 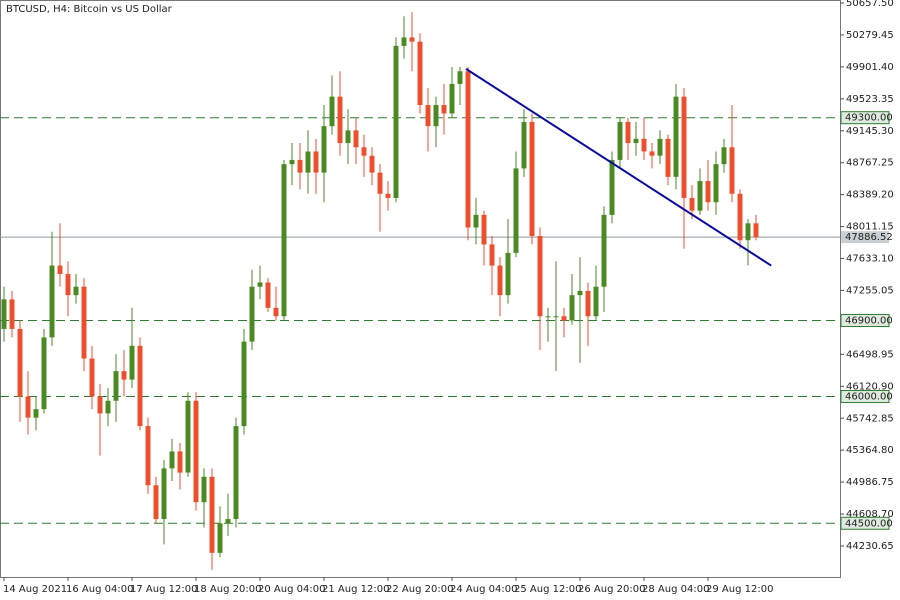 I want to click on level-label: 46900.00, so click(x=869, y=320).